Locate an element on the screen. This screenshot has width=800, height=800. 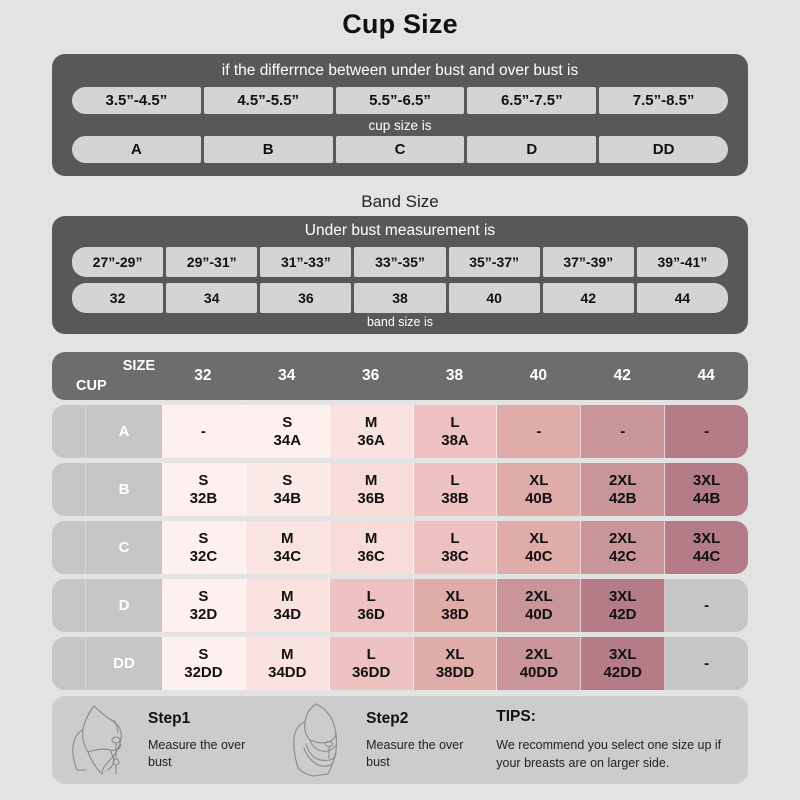
band-value-cell-3: 38 is located at coordinates (400, 297).